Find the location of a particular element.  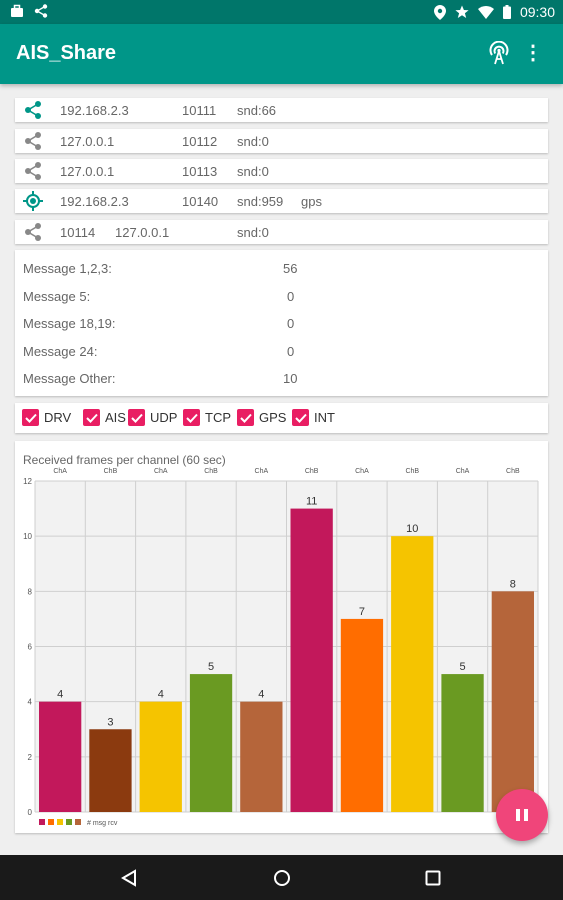

connection-row: 127.0.0.1 10113 snd:0 is located at coordinates (281, 171).